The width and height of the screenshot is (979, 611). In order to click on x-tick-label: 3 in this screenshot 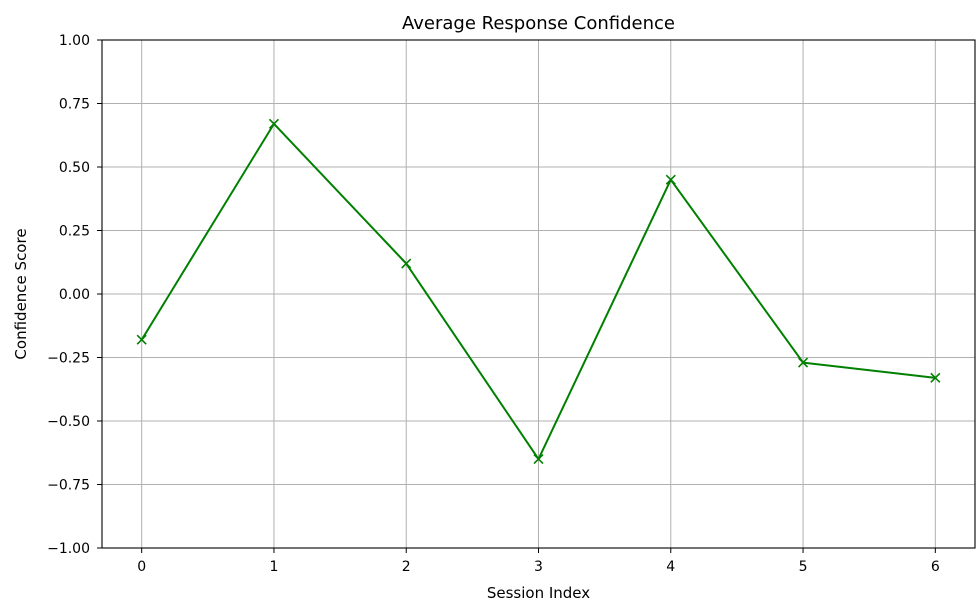, I will do `click(538, 567)`.